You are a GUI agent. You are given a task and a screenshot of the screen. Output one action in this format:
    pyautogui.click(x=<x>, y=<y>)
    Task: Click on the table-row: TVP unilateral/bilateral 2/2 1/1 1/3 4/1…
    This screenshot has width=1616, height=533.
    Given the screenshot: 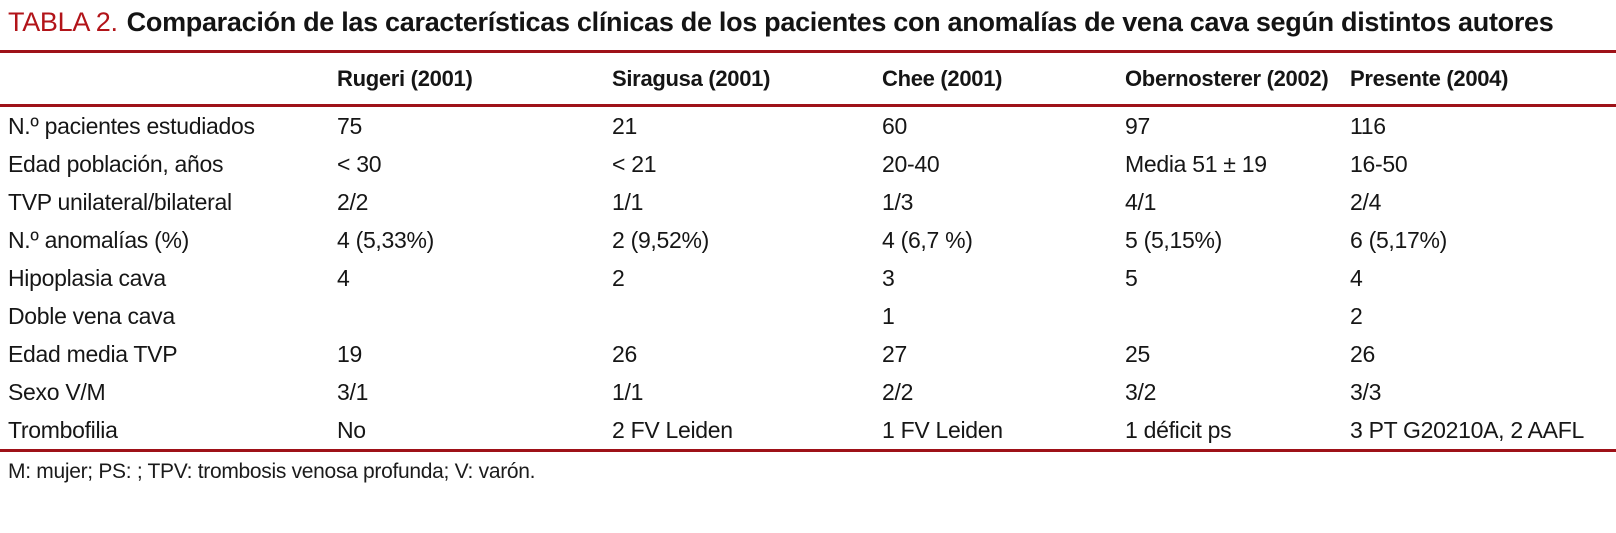 What is the action you would take?
    pyautogui.click(x=808, y=202)
    